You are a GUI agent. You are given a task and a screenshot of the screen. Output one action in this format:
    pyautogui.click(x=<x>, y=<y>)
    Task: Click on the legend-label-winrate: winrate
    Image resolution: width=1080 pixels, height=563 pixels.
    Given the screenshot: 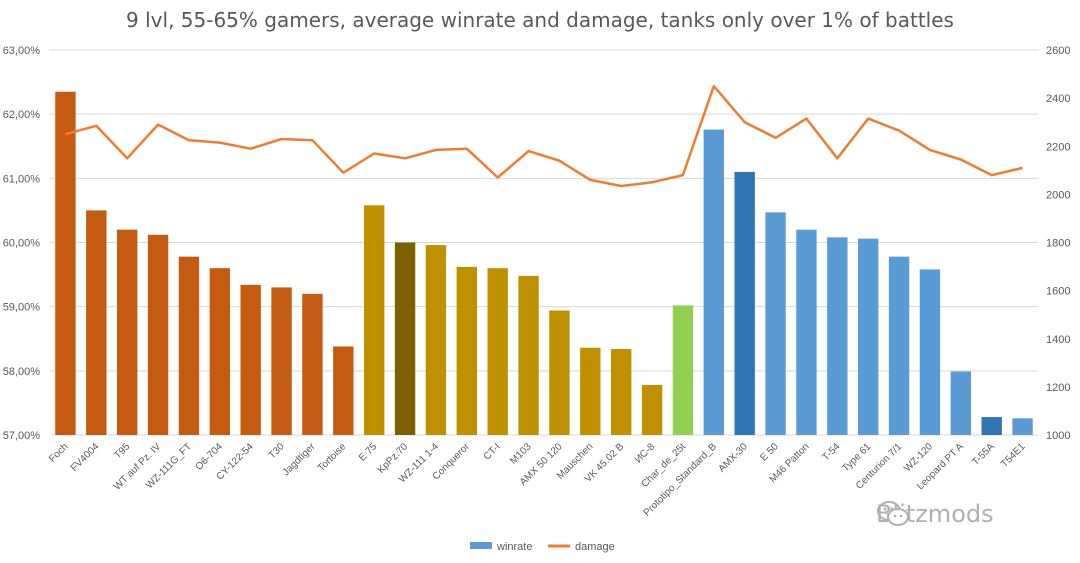 What is the action you would take?
    pyautogui.click(x=514, y=547)
    